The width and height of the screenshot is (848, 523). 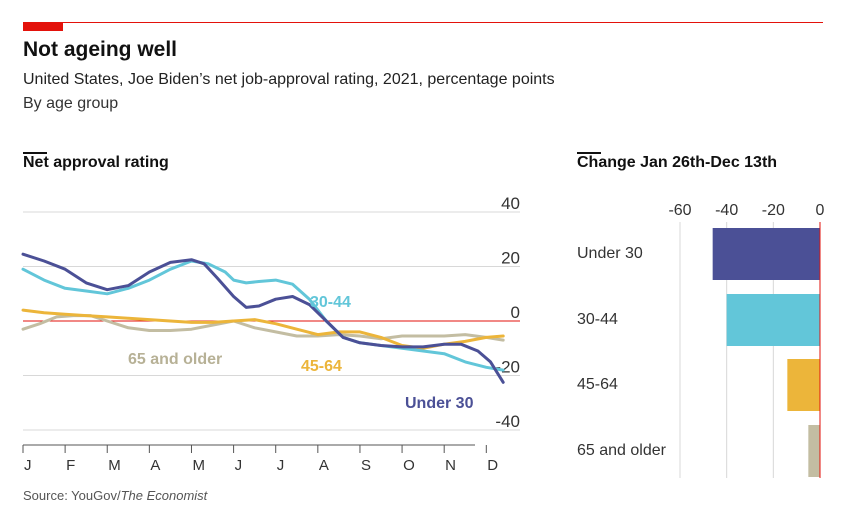 I want to click on bar-tick-label: -60, so click(x=679, y=210).